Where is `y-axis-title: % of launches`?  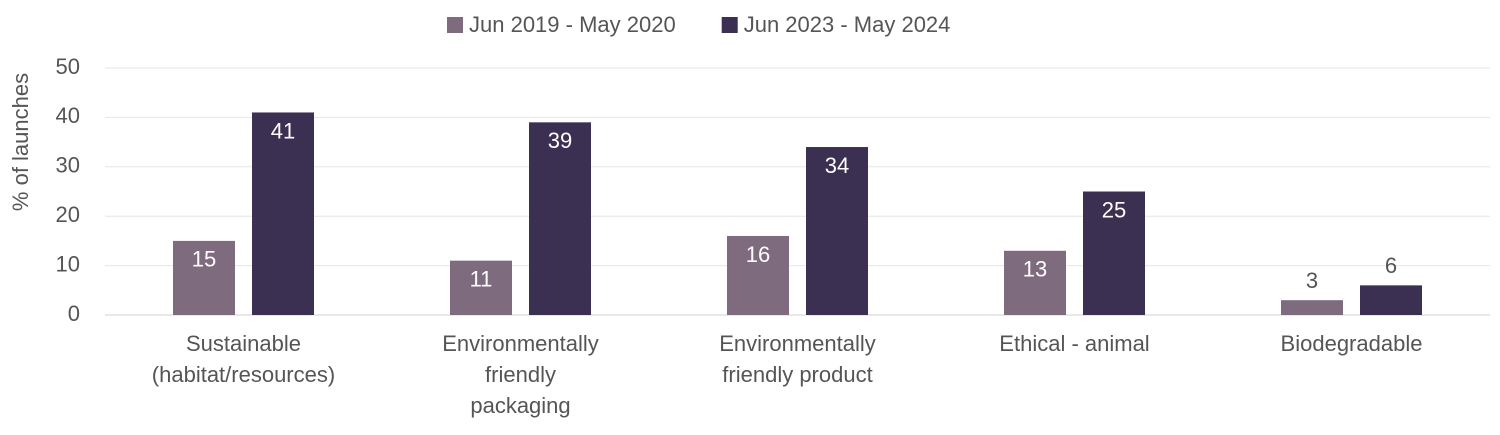 y-axis-title: % of launches is located at coordinates (20, 142).